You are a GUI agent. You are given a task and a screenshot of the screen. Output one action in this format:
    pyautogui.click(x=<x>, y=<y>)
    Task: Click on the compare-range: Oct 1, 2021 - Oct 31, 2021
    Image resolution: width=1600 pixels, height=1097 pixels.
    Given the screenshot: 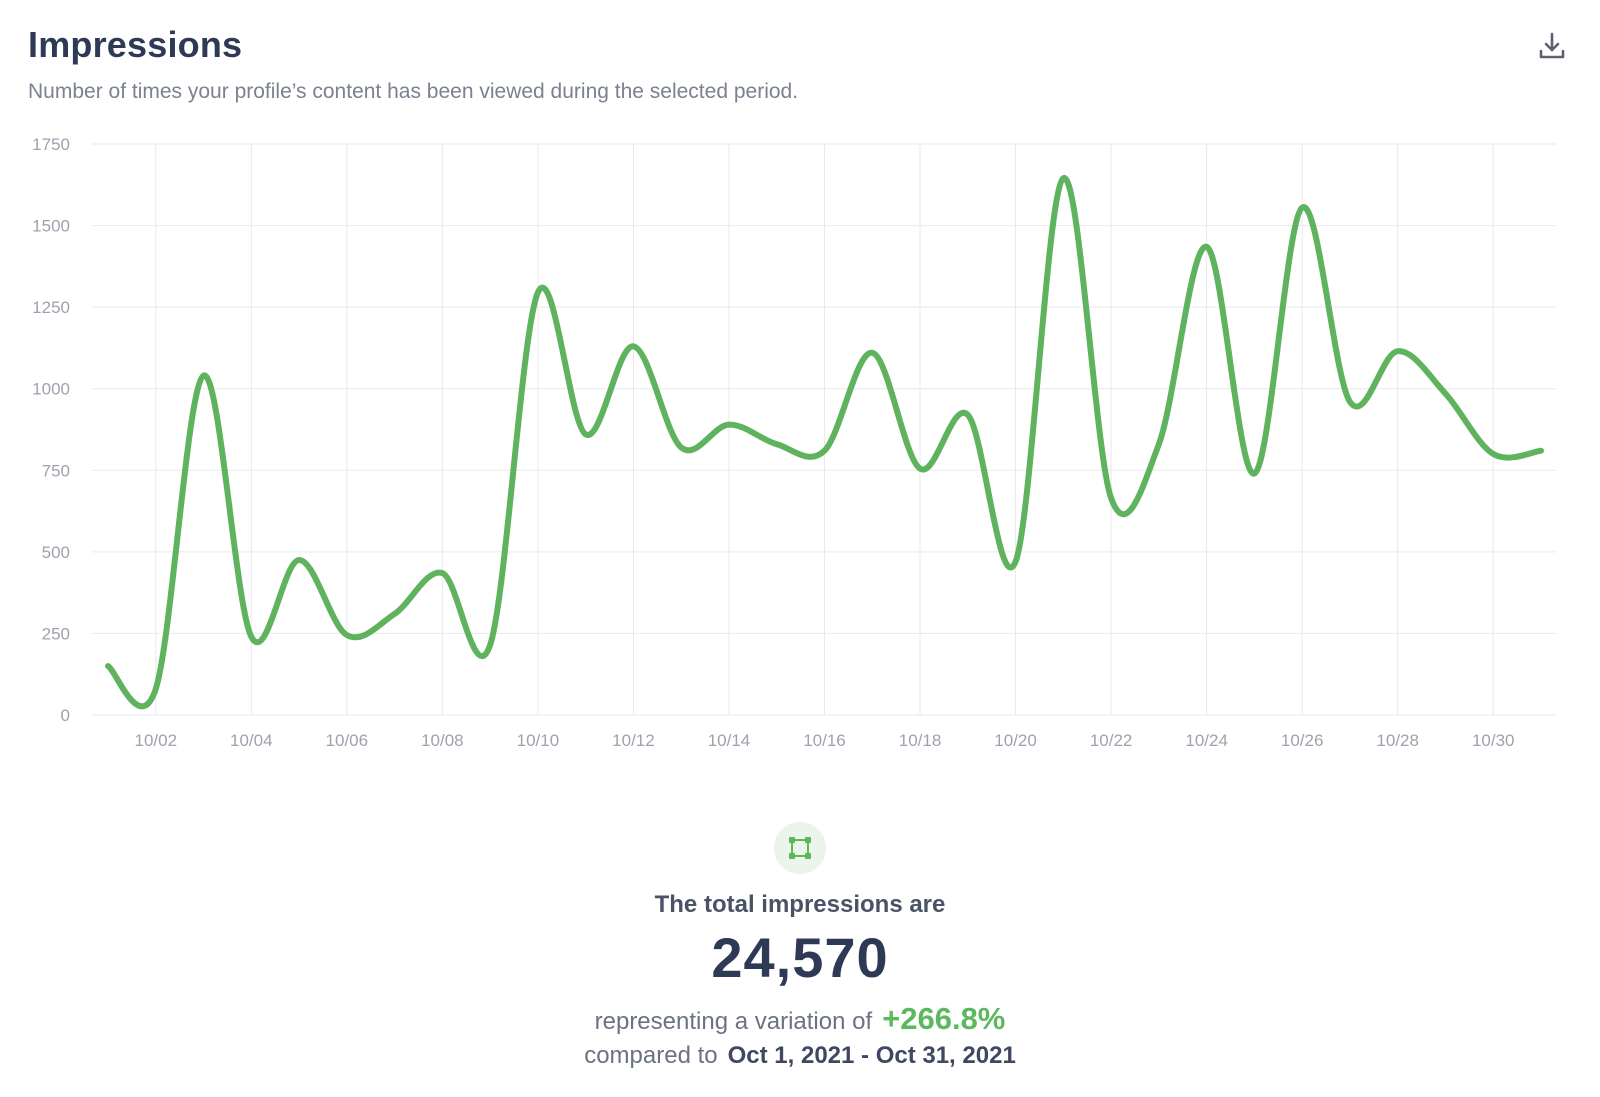 What is the action you would take?
    pyautogui.click(x=871, y=1055)
    